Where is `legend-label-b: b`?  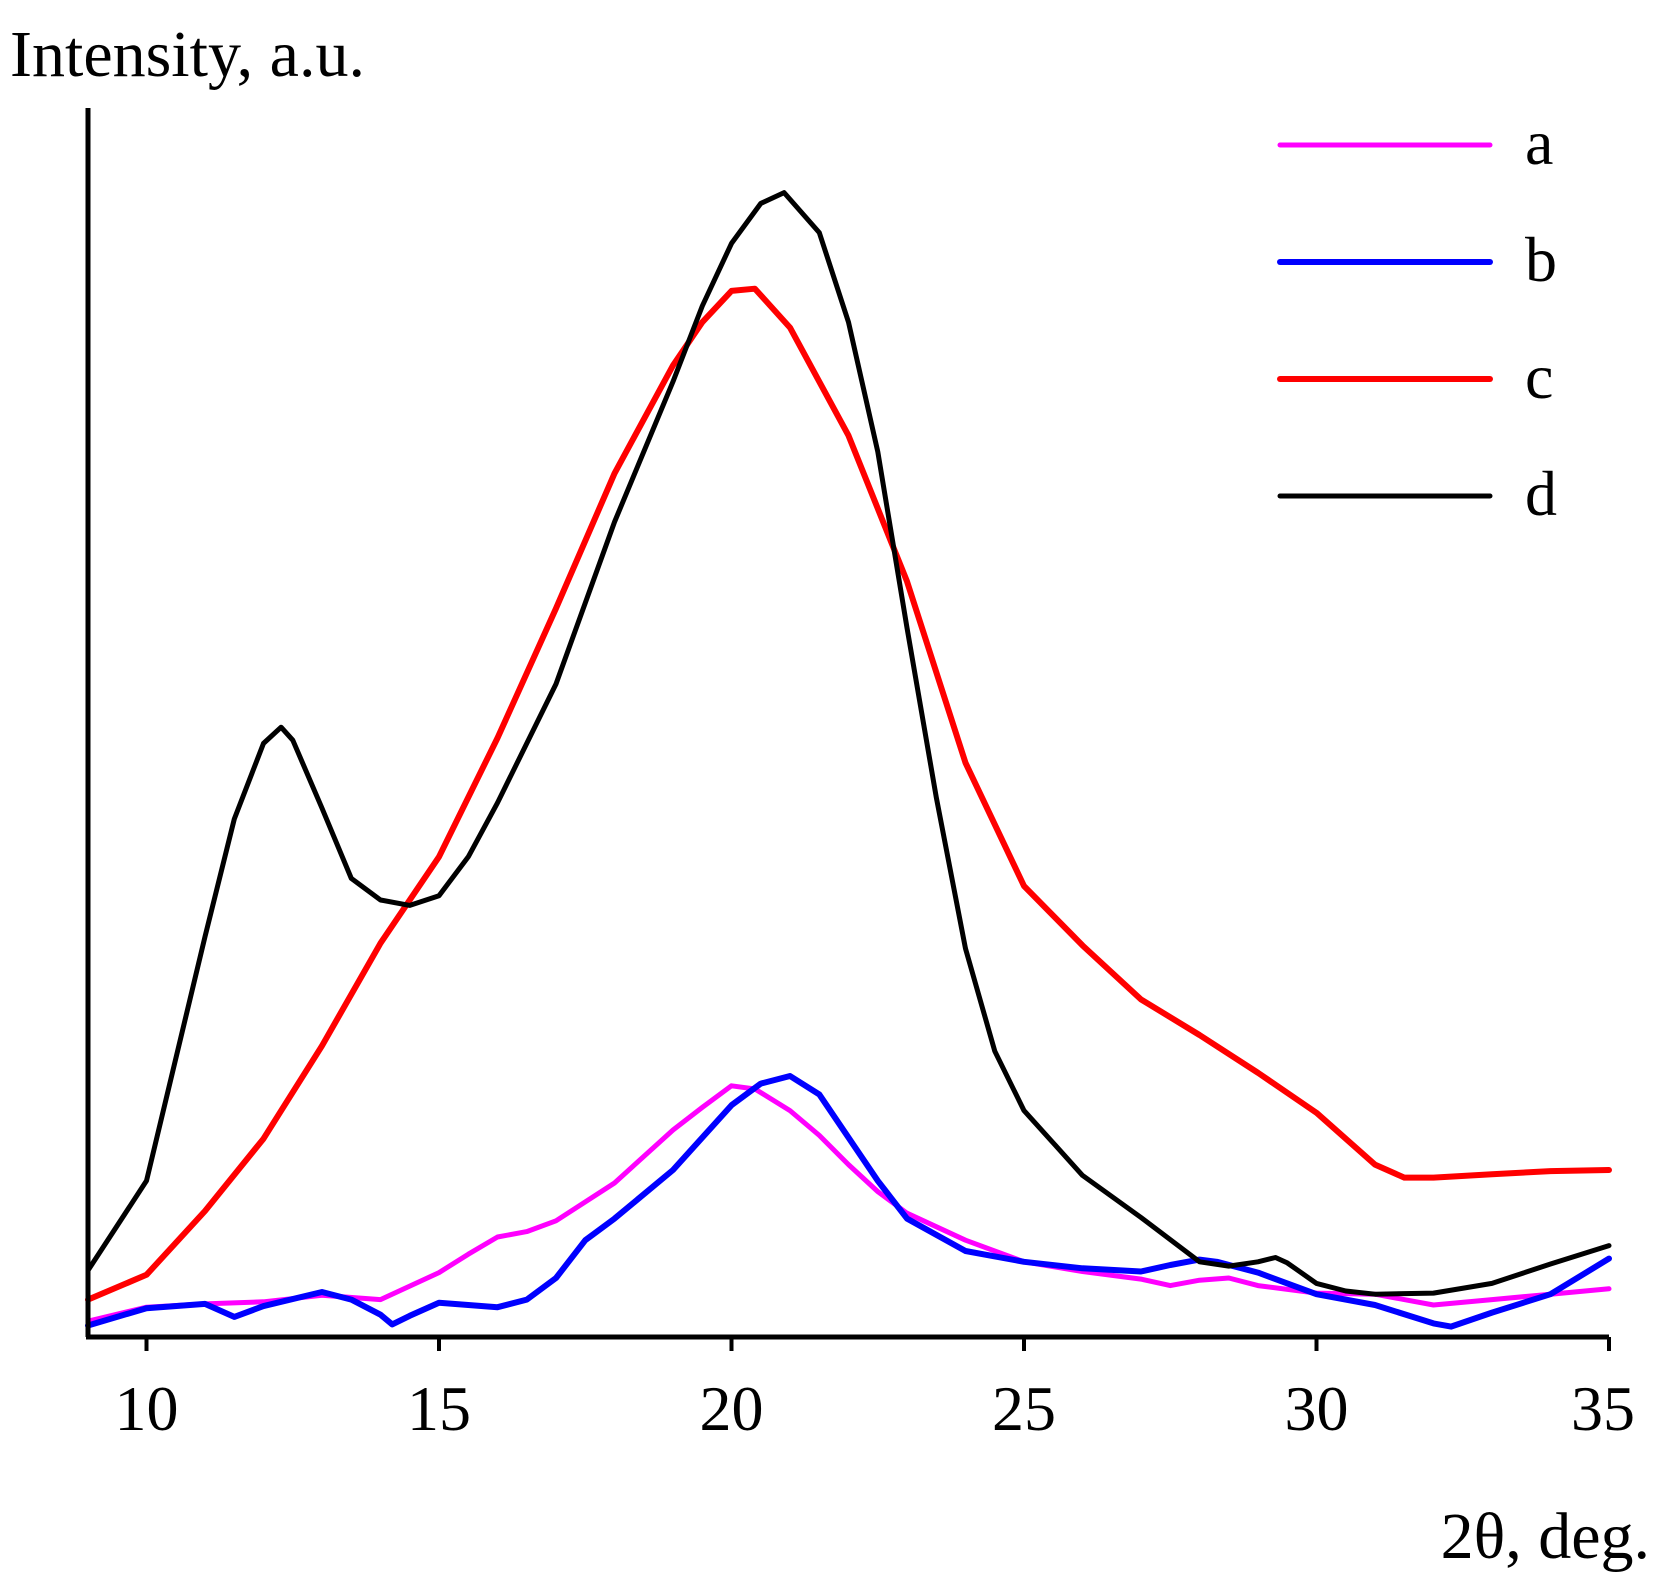
legend-label-b: b is located at coordinates (1541, 259).